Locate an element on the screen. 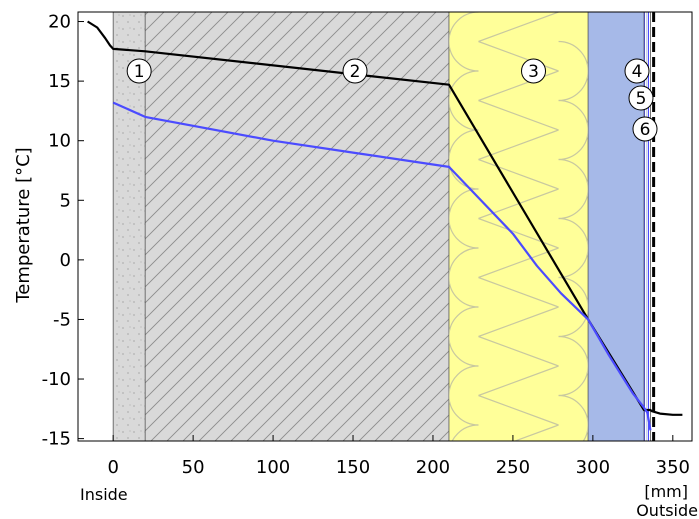  x-unit-label: [mm] is located at coordinates (666, 491).